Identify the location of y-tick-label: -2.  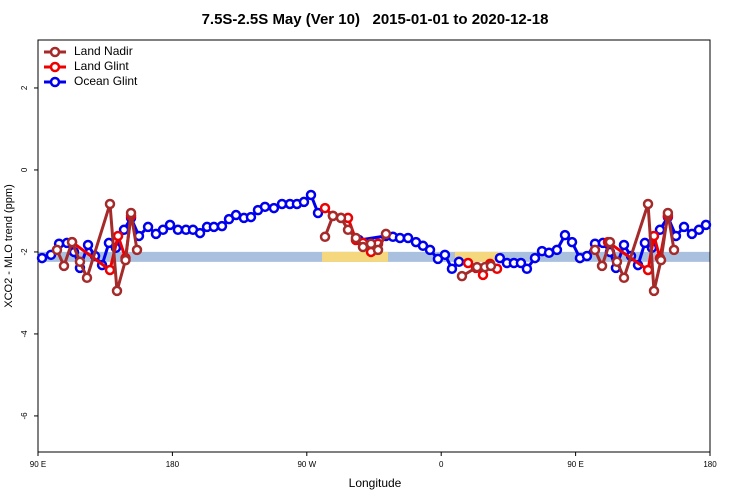
(24, 252).